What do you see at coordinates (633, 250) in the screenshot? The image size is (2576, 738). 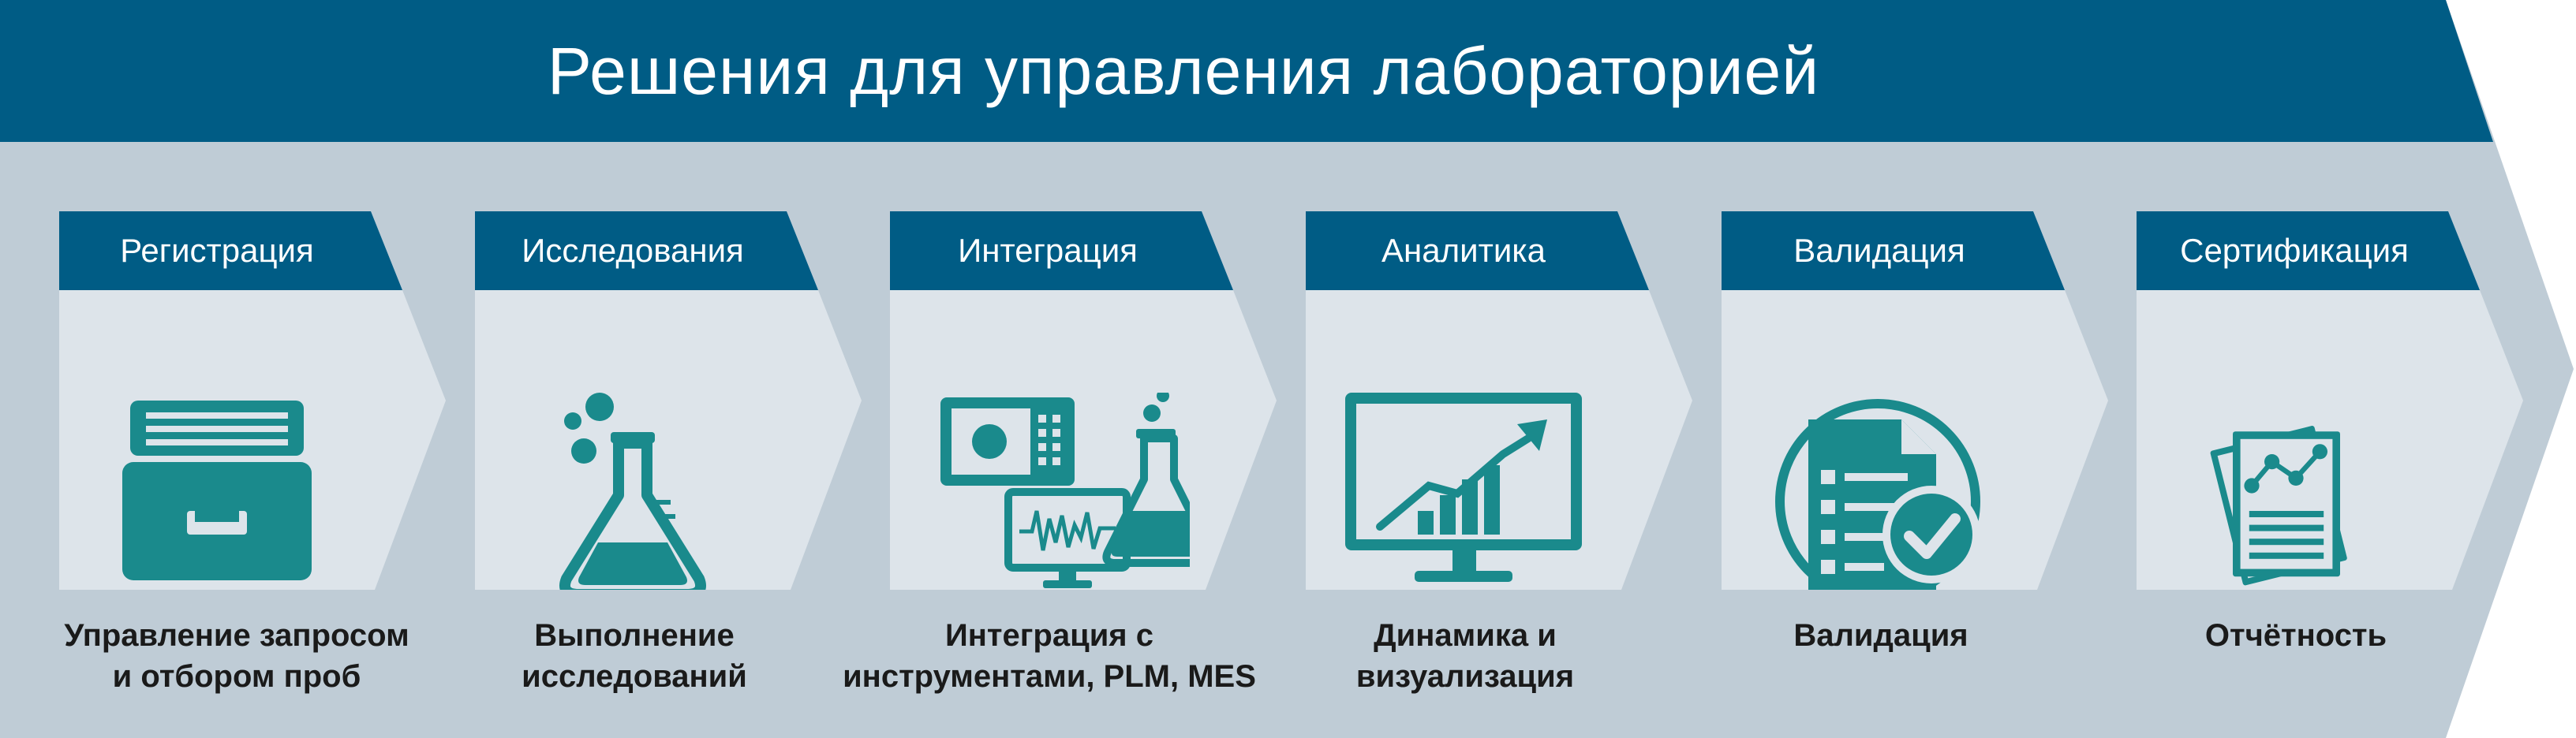 I see `stage-tab-label: Исследования` at bounding box center [633, 250].